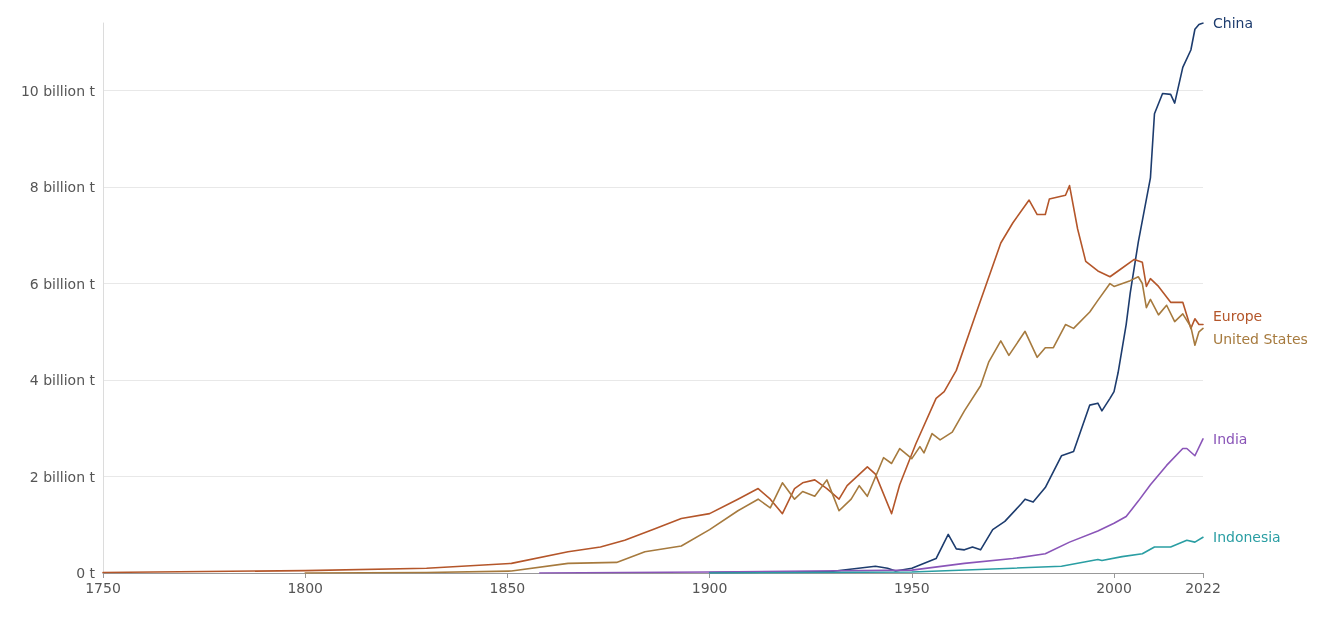 Image resolution: width=1336 pixels, height=623 pixels. Describe the element at coordinates (507, 588) in the screenshot. I see `x-tick-label: 1850` at that location.